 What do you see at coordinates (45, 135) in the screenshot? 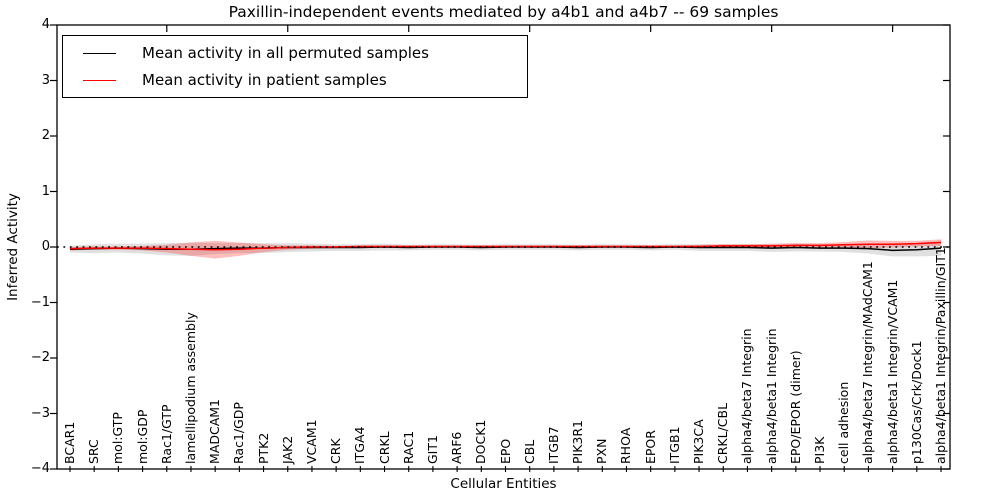
I see `y-tick-label: 2` at bounding box center [45, 135].